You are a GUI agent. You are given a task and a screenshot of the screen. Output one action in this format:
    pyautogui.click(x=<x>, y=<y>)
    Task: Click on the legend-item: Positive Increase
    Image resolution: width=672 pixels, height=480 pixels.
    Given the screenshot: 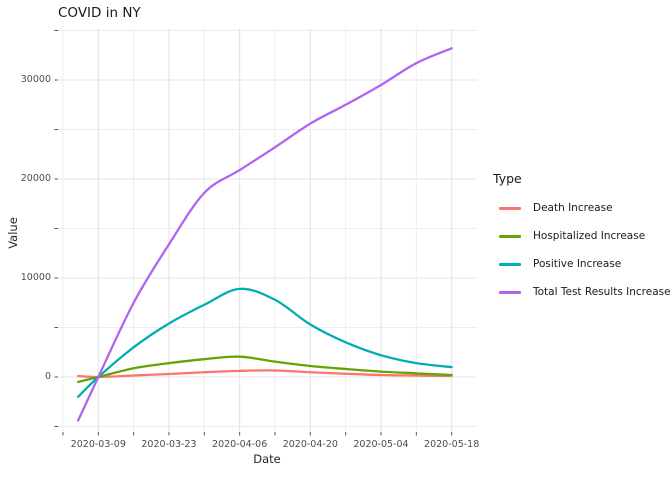 What is the action you would take?
    pyautogui.click(x=581, y=264)
    